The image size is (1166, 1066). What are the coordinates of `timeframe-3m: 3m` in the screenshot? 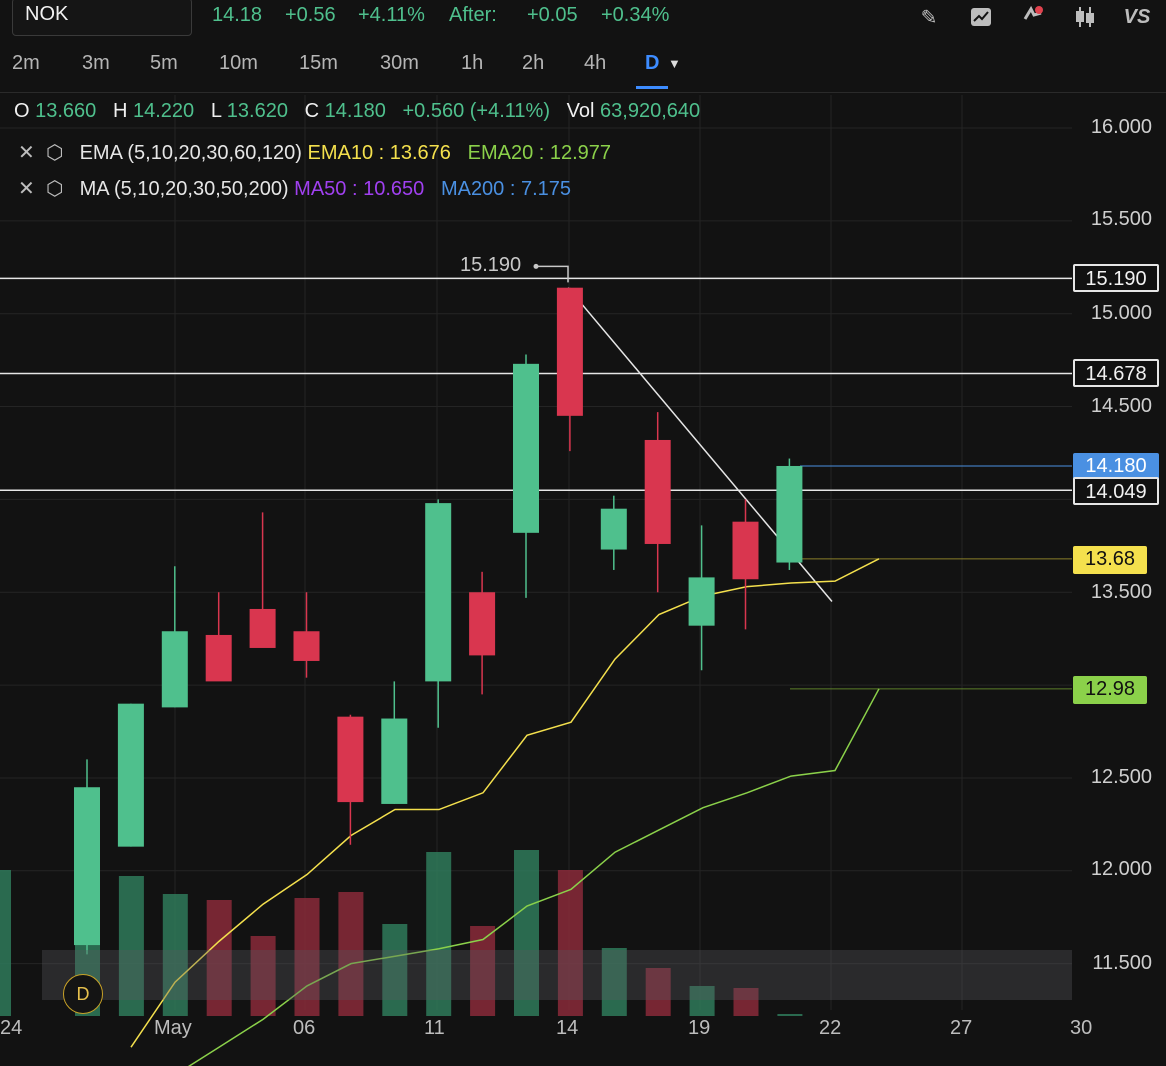 It's located at (96, 63).